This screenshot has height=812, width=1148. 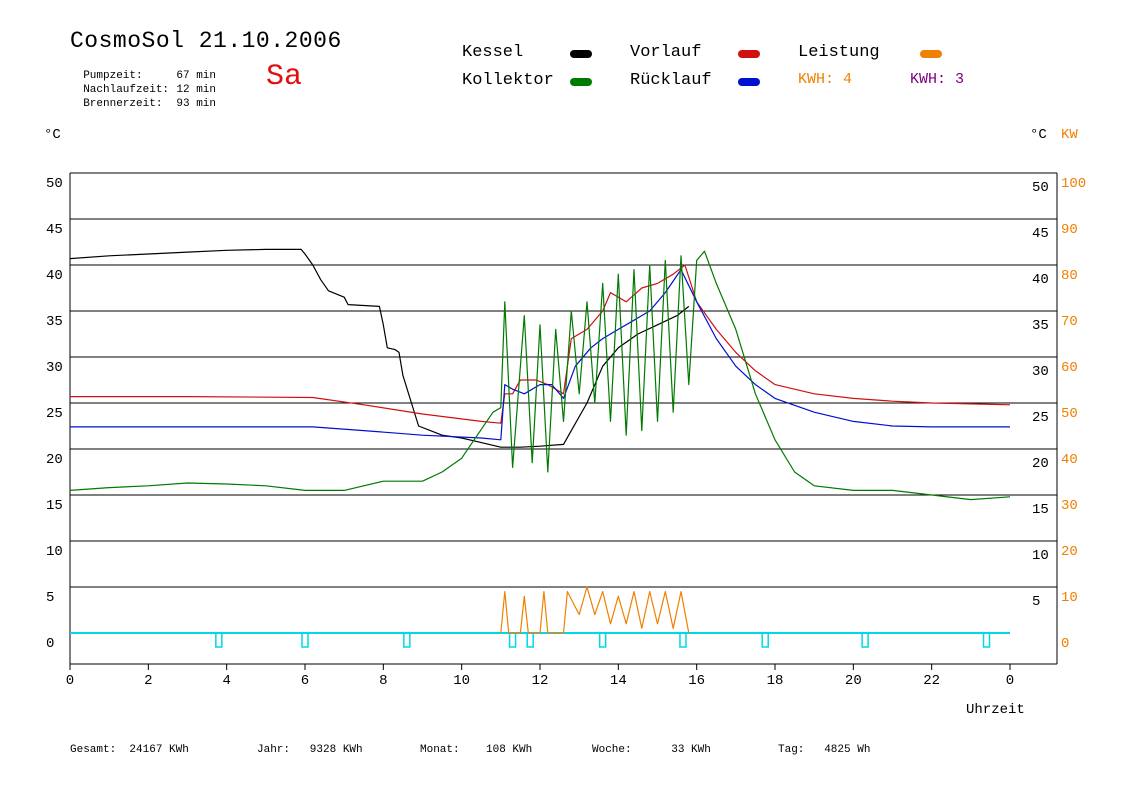 I want to click on y-tick-left: 15, so click(x=54, y=506).